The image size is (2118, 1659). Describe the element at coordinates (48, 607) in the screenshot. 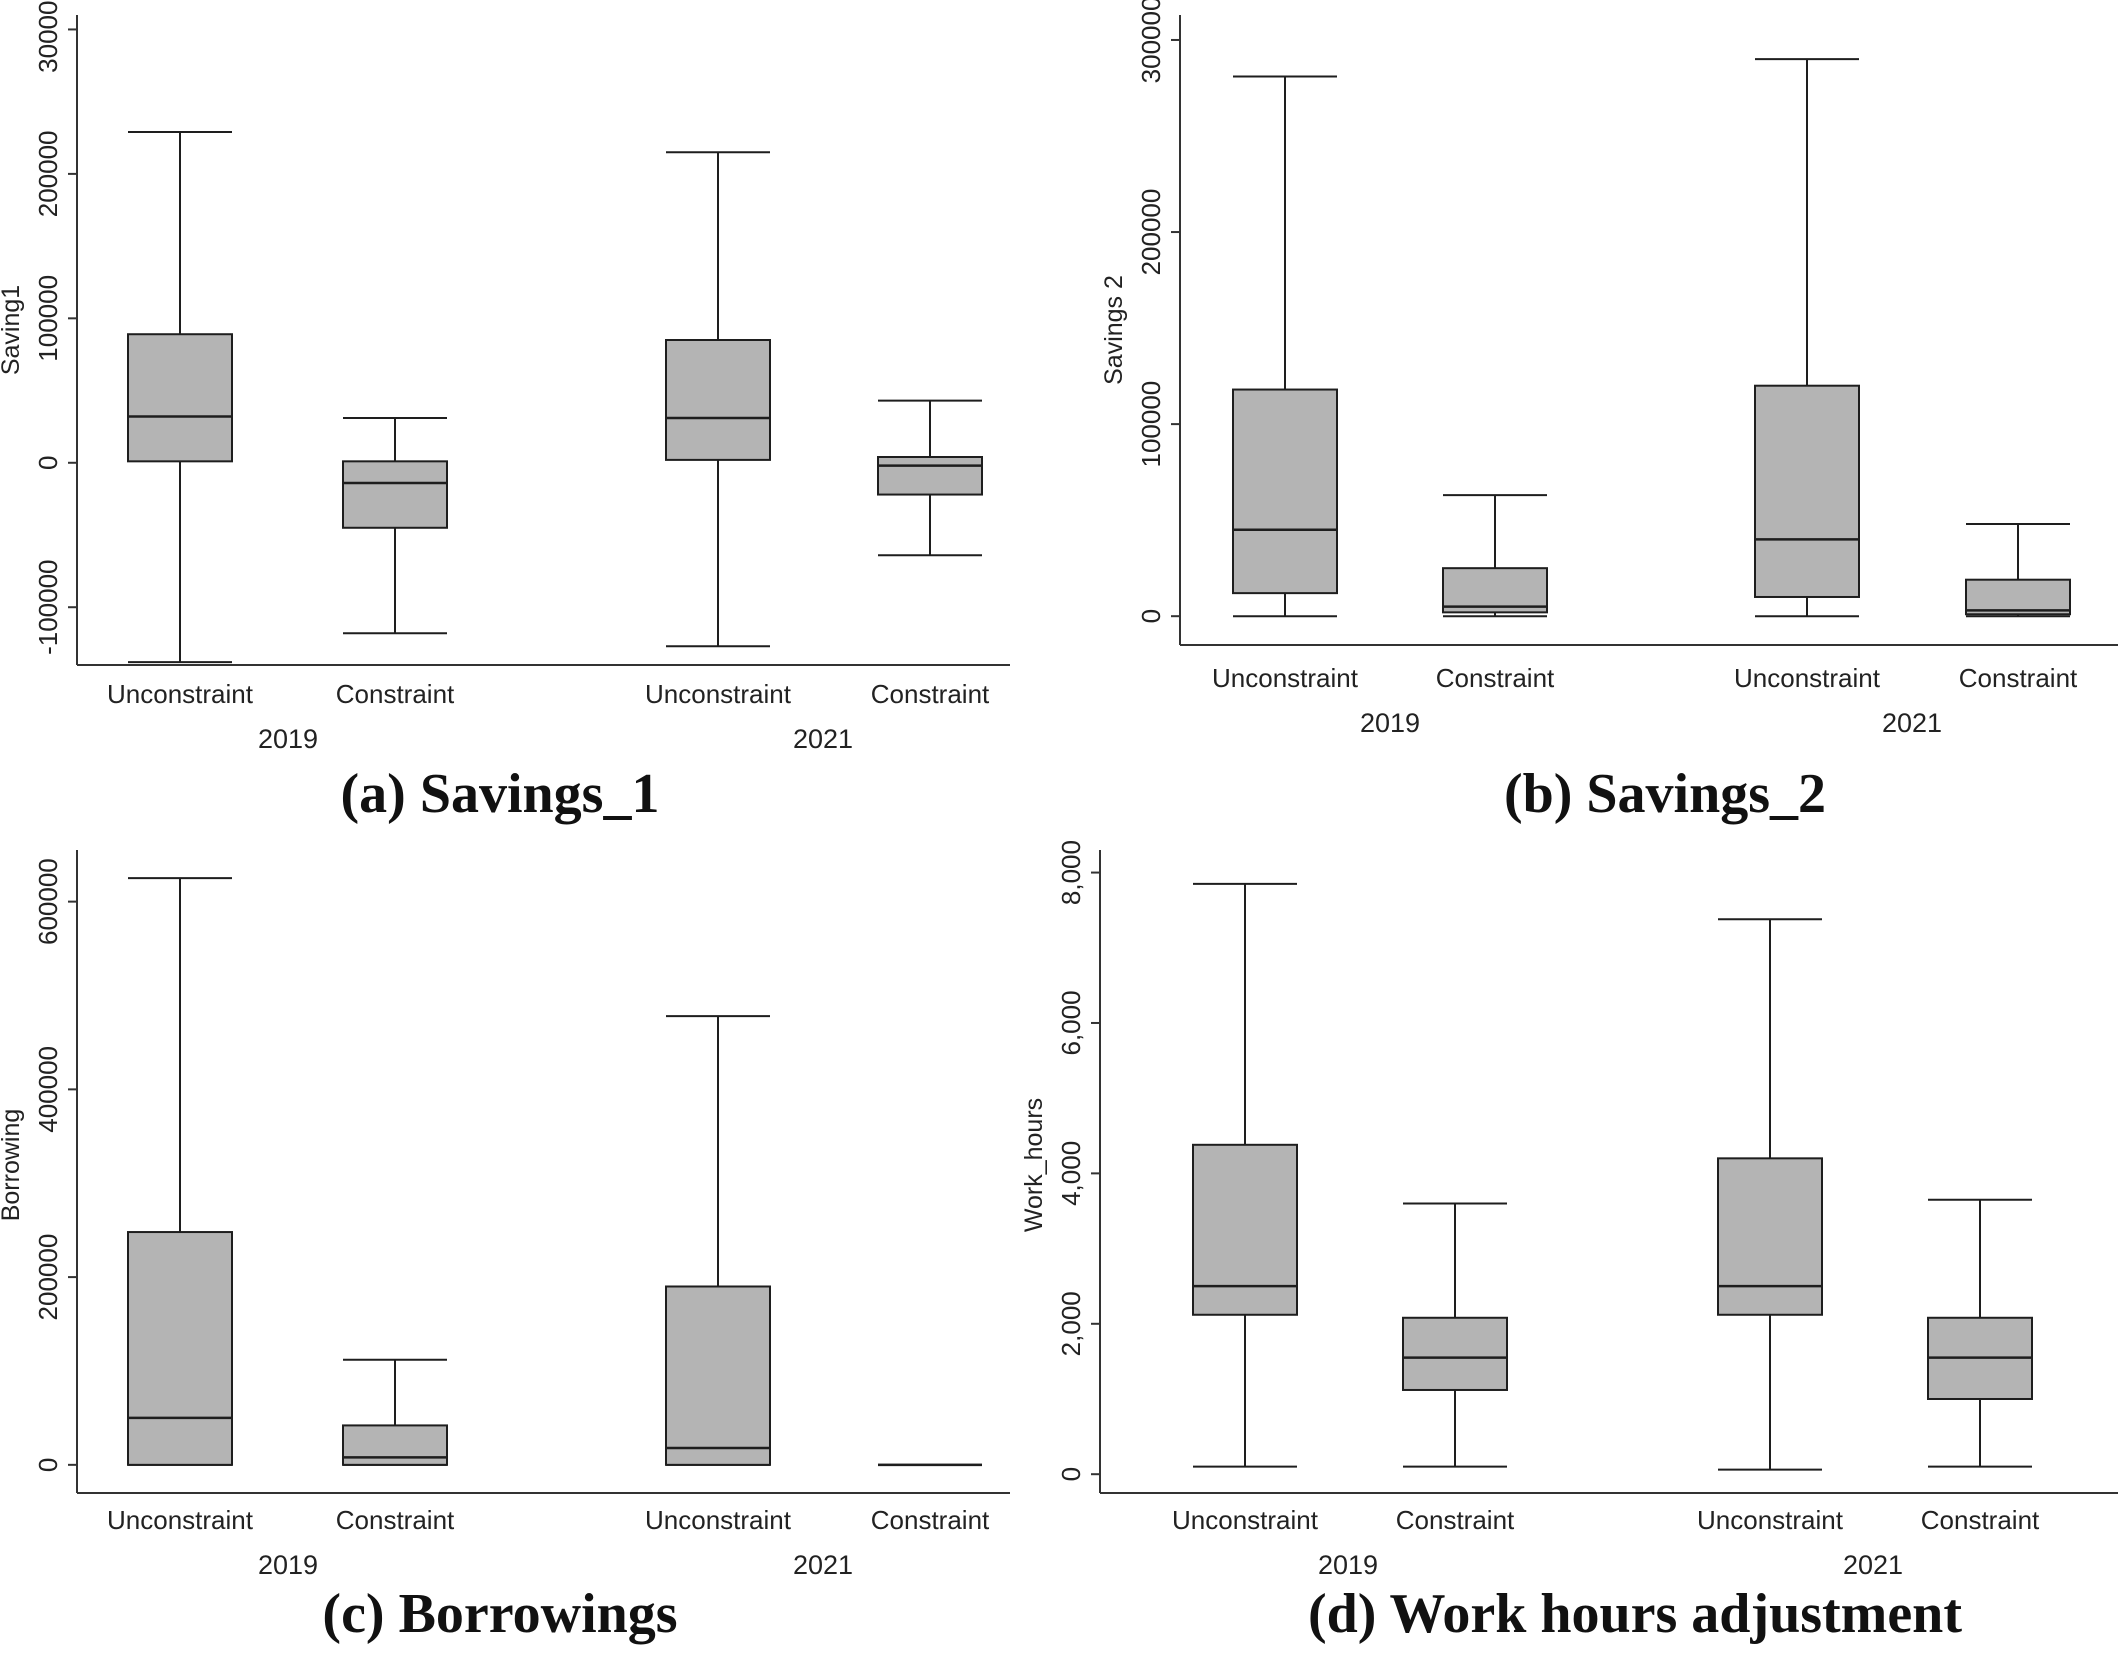

I see `y-tick-label: -100000` at that location.